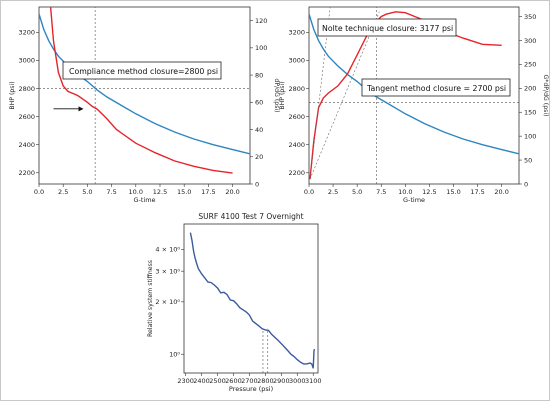 The height and width of the screenshot is (407, 550). Describe the element at coordinates (281, 381) in the screenshot. I see `x-tick-label: 2900` at that location.